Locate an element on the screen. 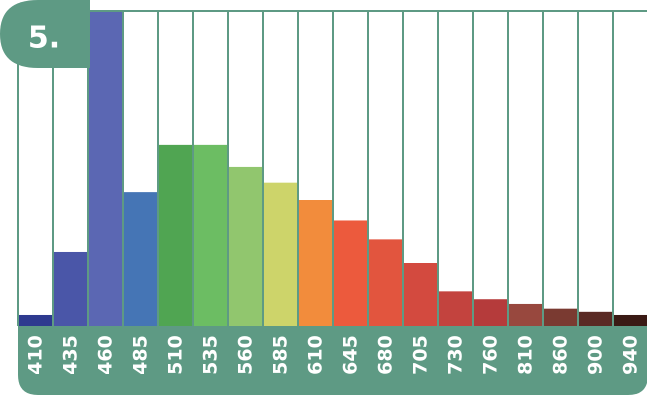  badge-label: 5. is located at coordinates (44, 38).